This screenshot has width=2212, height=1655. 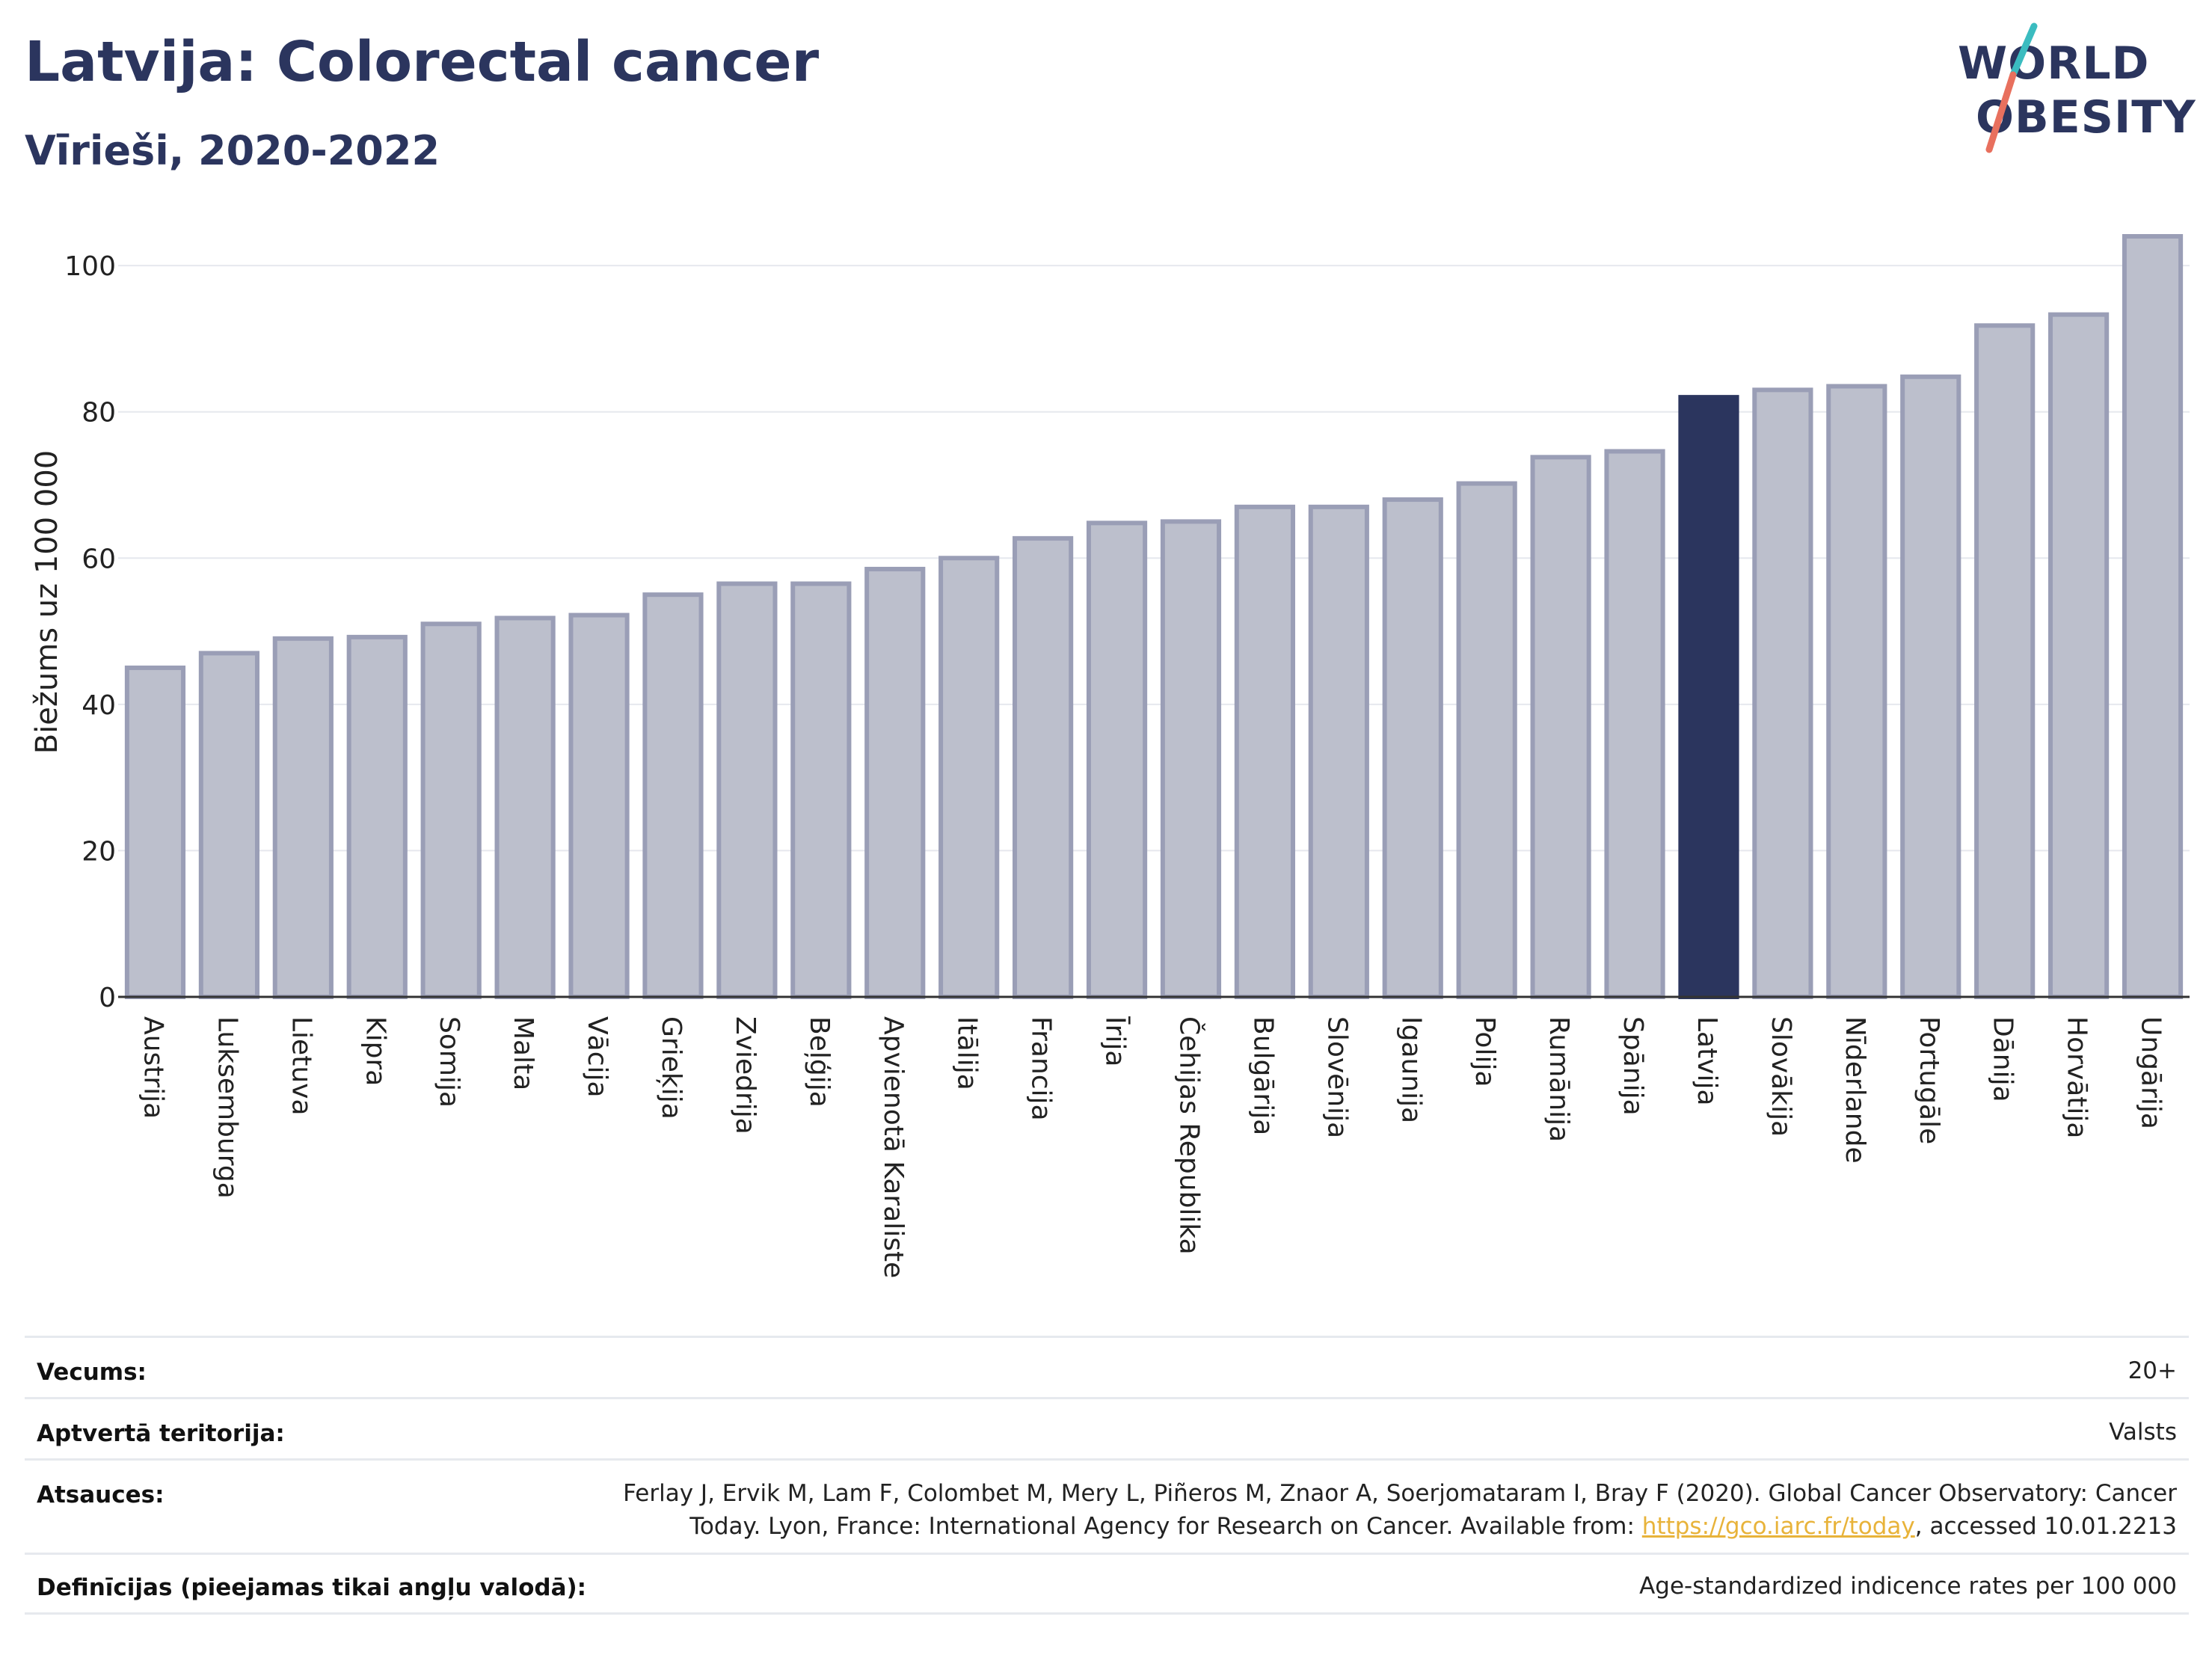 What do you see at coordinates (161, 1433) in the screenshot?
I see `territory-label: Aptvertā teritorija:` at bounding box center [161, 1433].